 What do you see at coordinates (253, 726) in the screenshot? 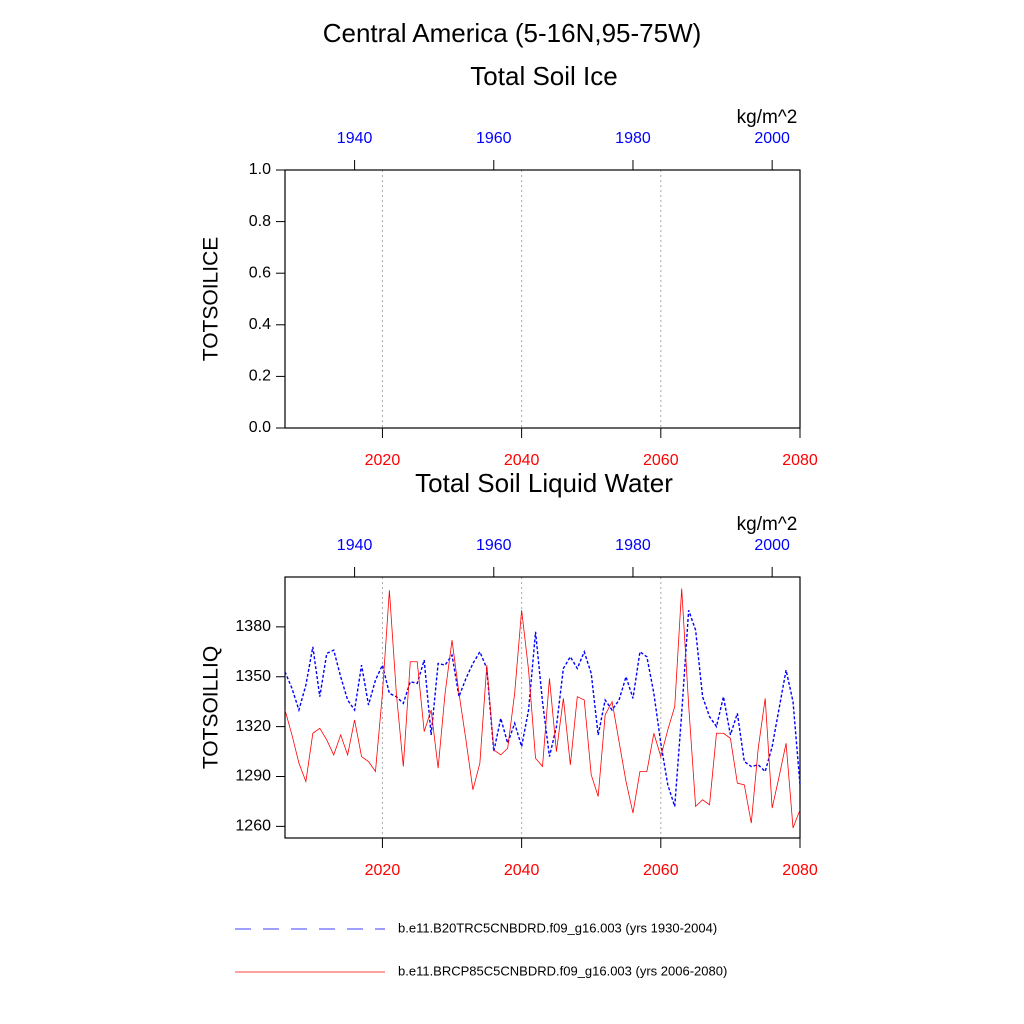
I see `y-tick-label: 1320` at bounding box center [253, 726].